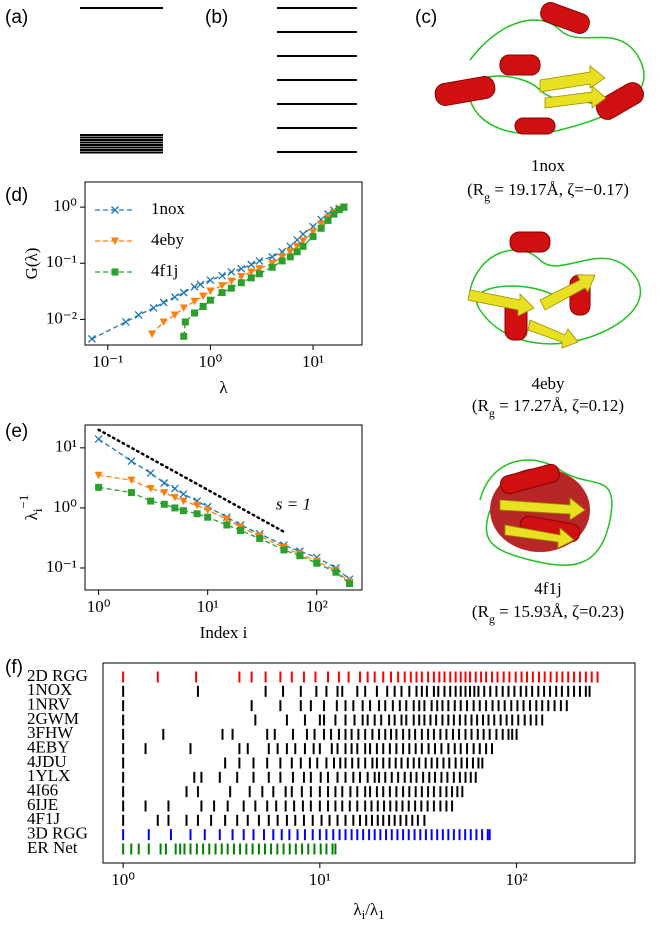 The image size is (669, 925). I want to click on x-tick-label: 10¹, so click(313, 361).